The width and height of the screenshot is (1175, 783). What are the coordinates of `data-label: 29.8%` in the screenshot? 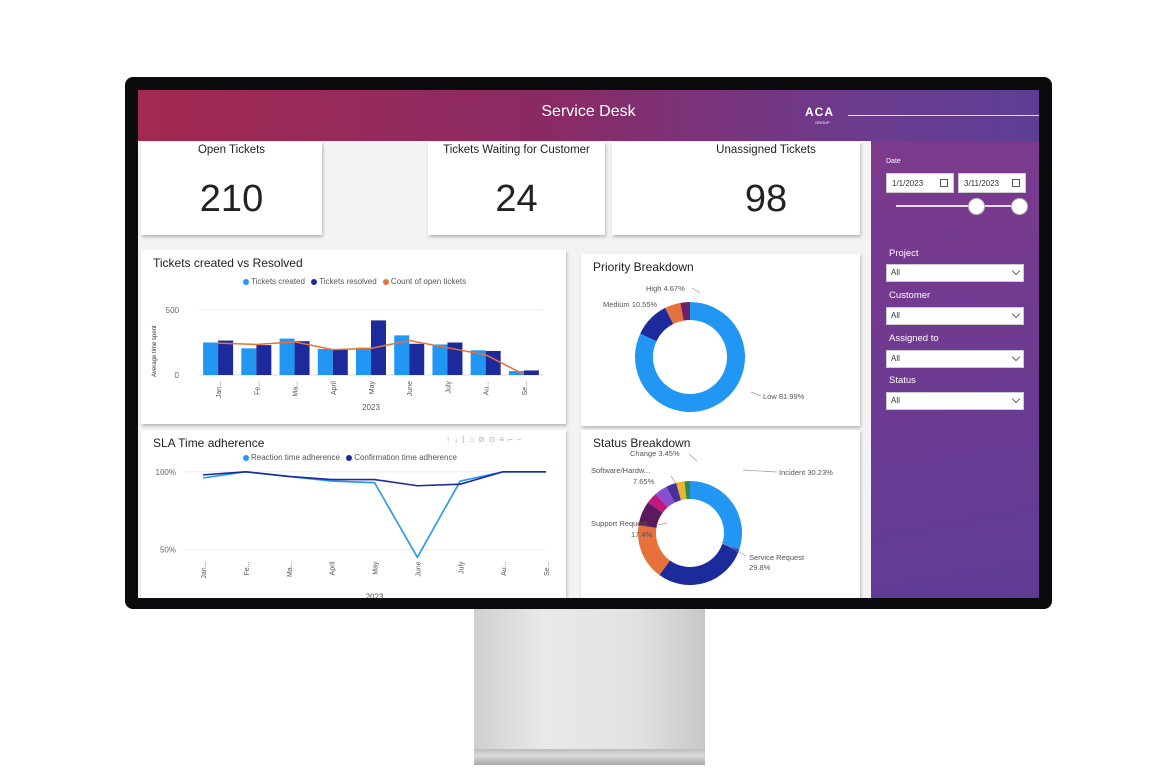 It's located at (760, 567).